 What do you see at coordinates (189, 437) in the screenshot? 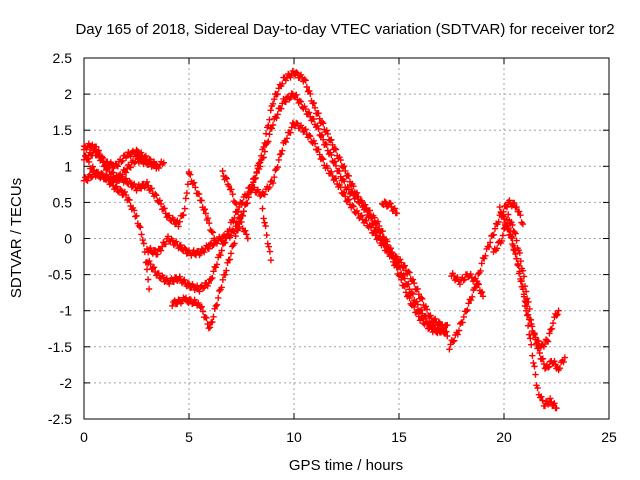
I see `x-tick-label: 5` at bounding box center [189, 437].